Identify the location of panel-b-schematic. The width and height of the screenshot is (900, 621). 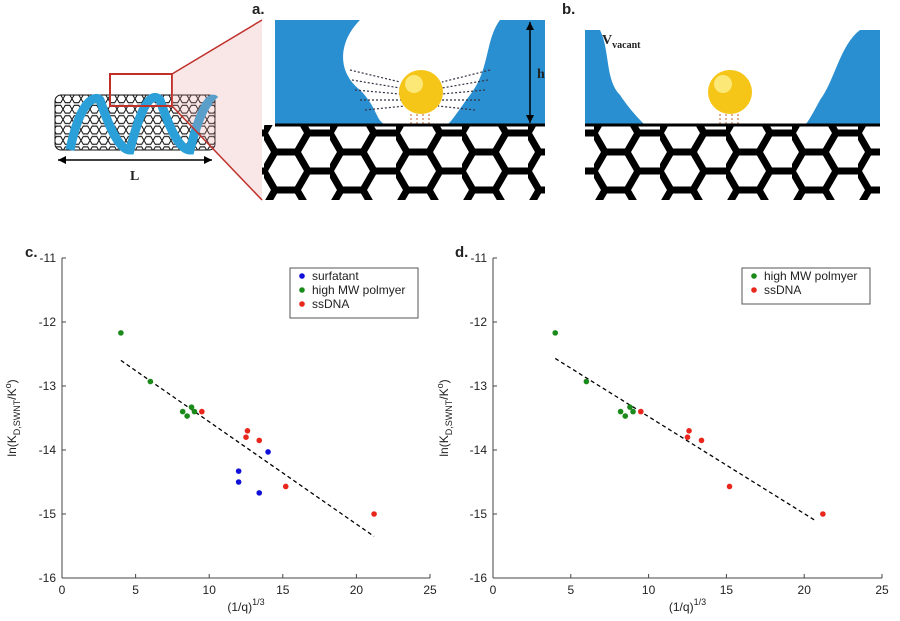
(732, 115).